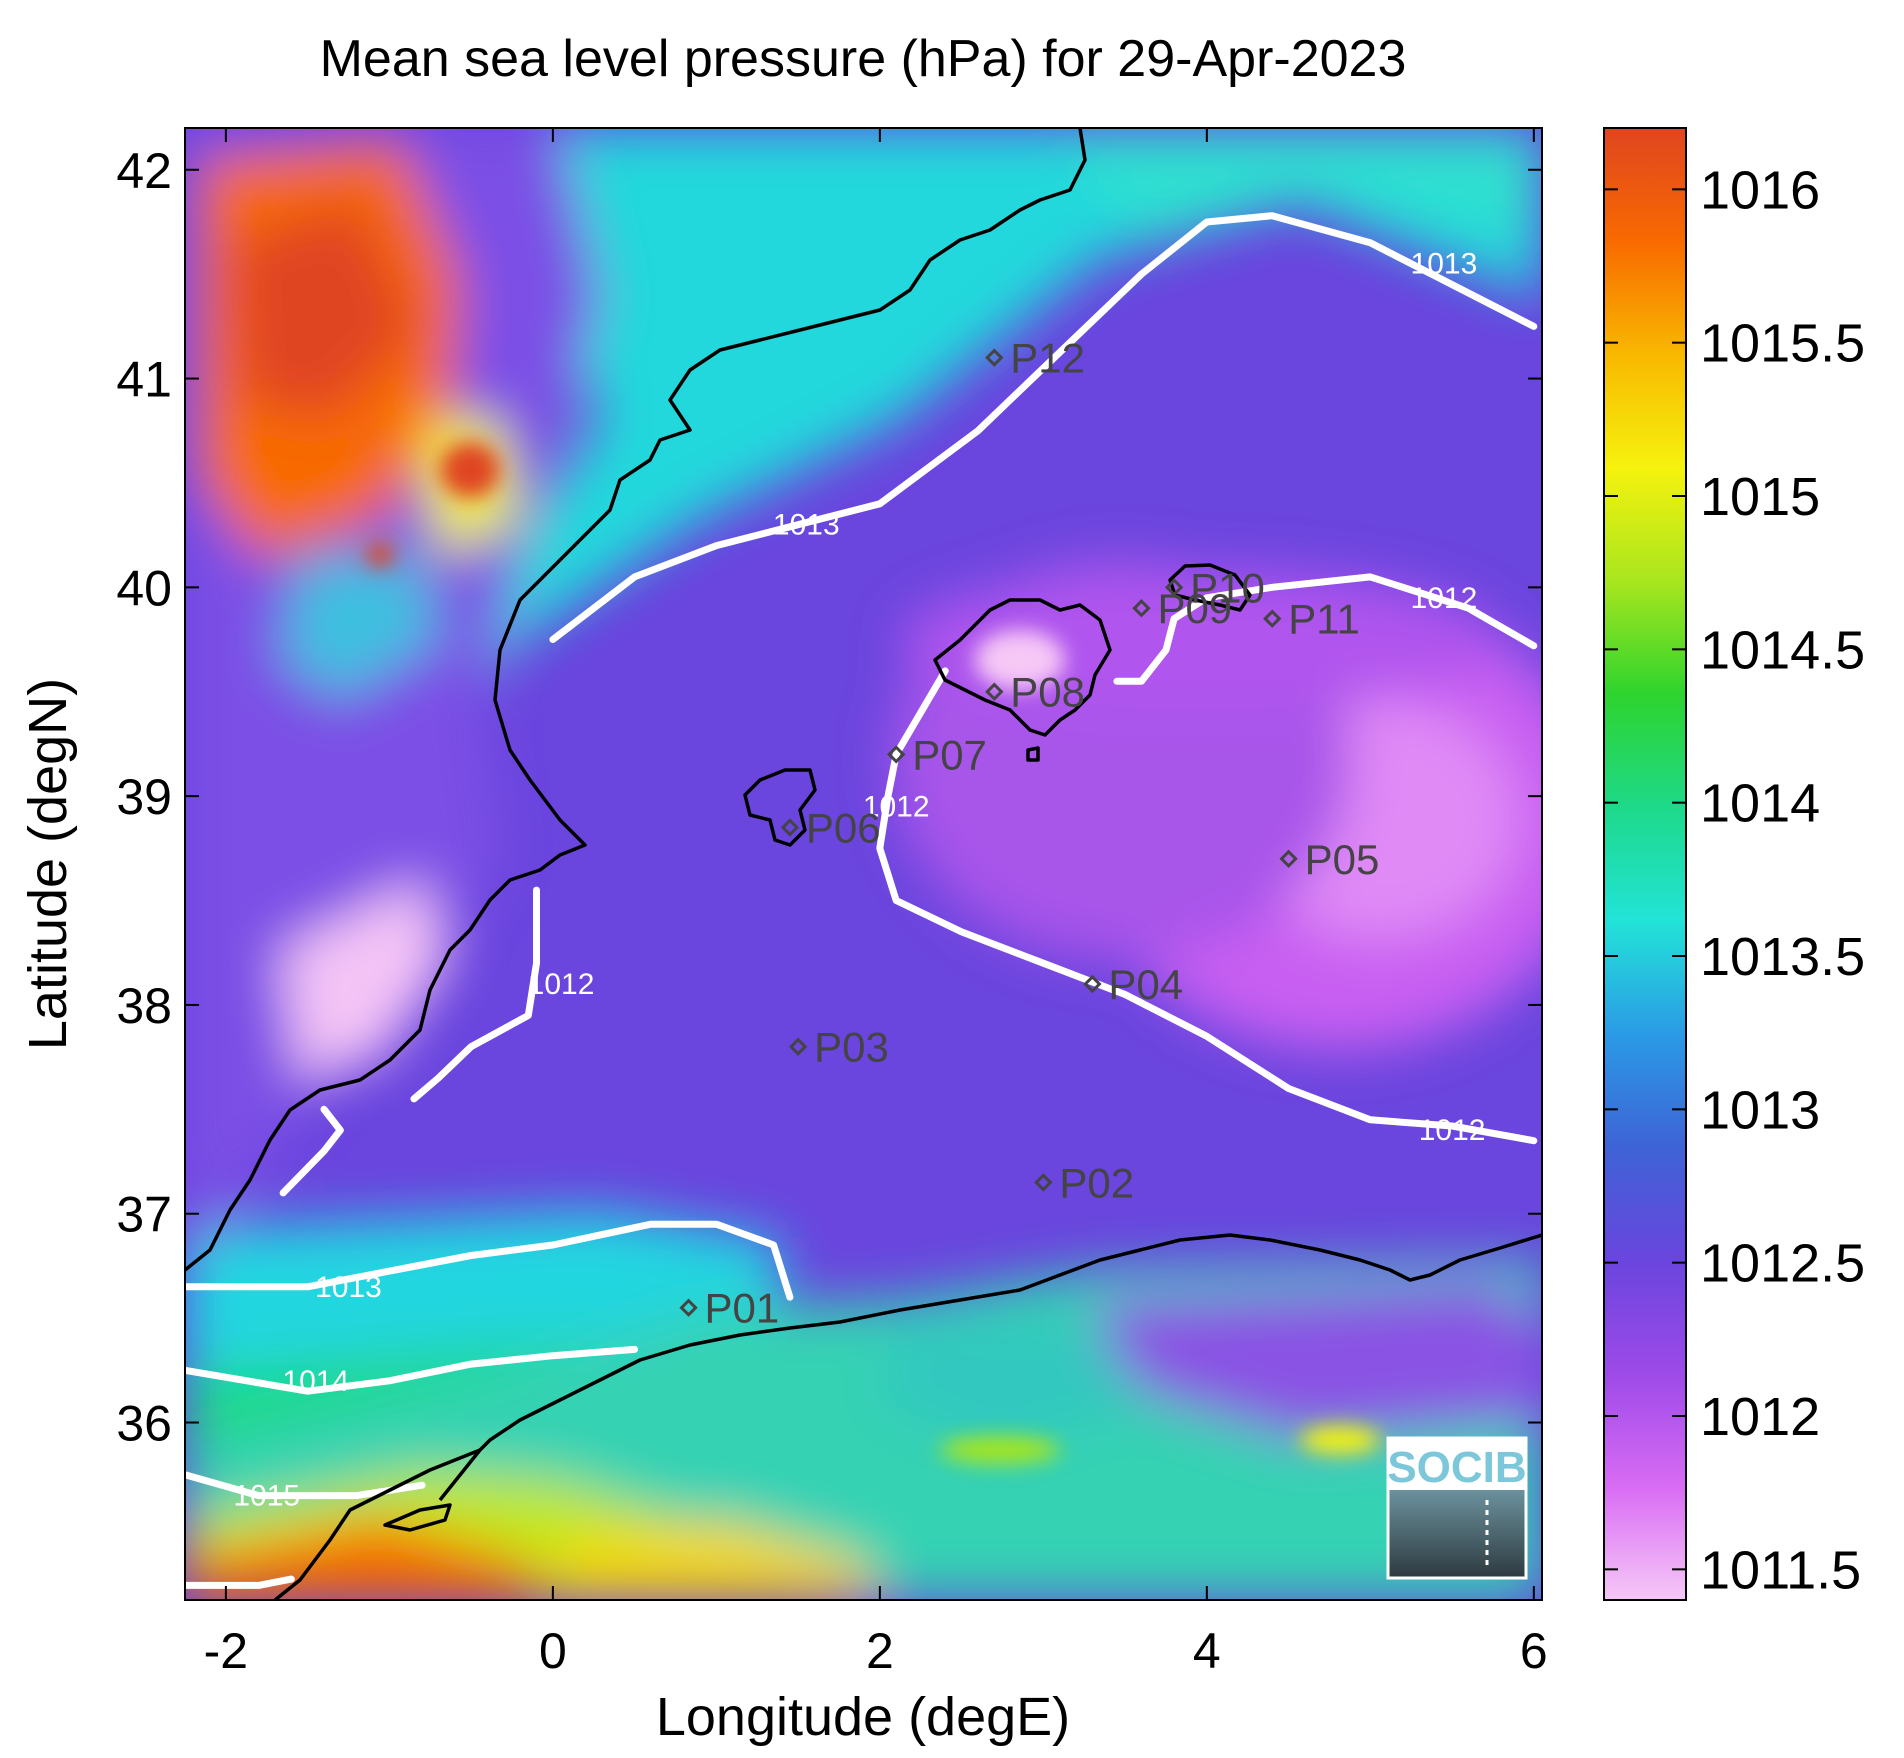 The height and width of the screenshot is (1758, 1904). Describe the element at coordinates (1324, 619) in the screenshot. I see `station-label-P11: P11` at that location.